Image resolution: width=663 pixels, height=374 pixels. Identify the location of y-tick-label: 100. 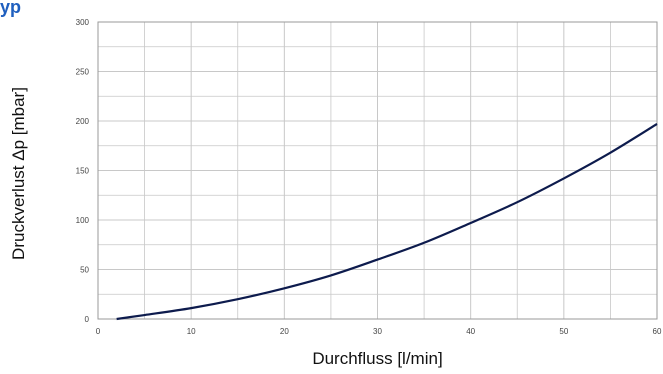
(83, 220).